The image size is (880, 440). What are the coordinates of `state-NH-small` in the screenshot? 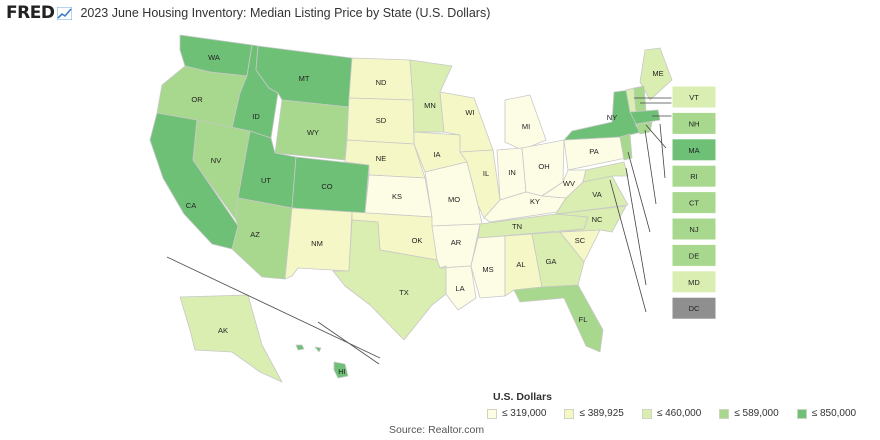 It's located at (640, 99).